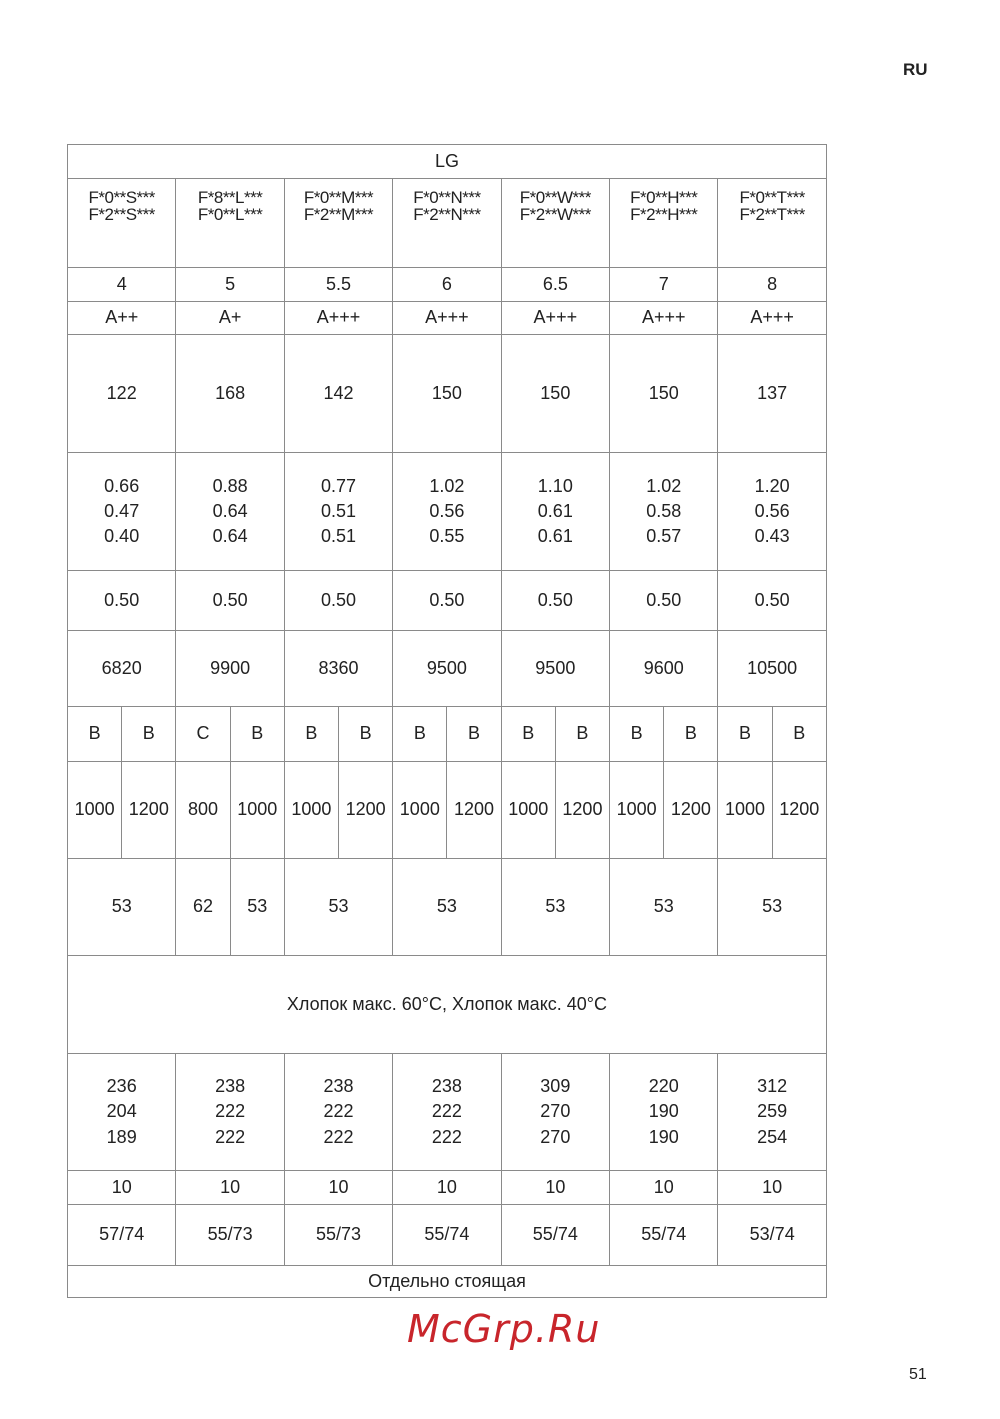 The image size is (1000, 1419). I want to click on table-cell: 5.5, so click(338, 284).